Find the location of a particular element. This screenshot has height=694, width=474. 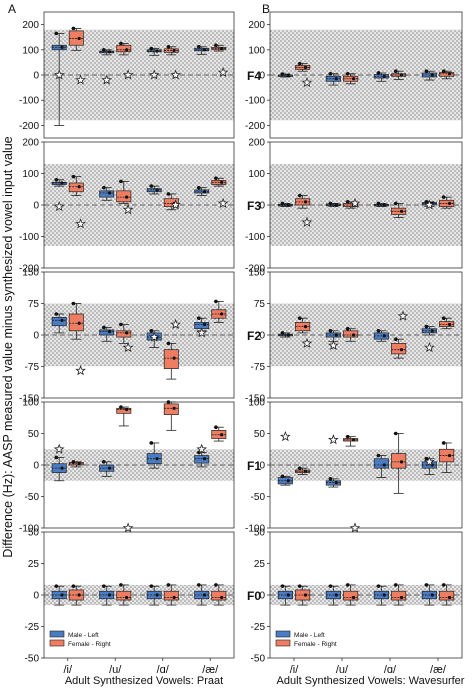

f4-praat-y-tick-label: 200 is located at coordinates (30, 25).